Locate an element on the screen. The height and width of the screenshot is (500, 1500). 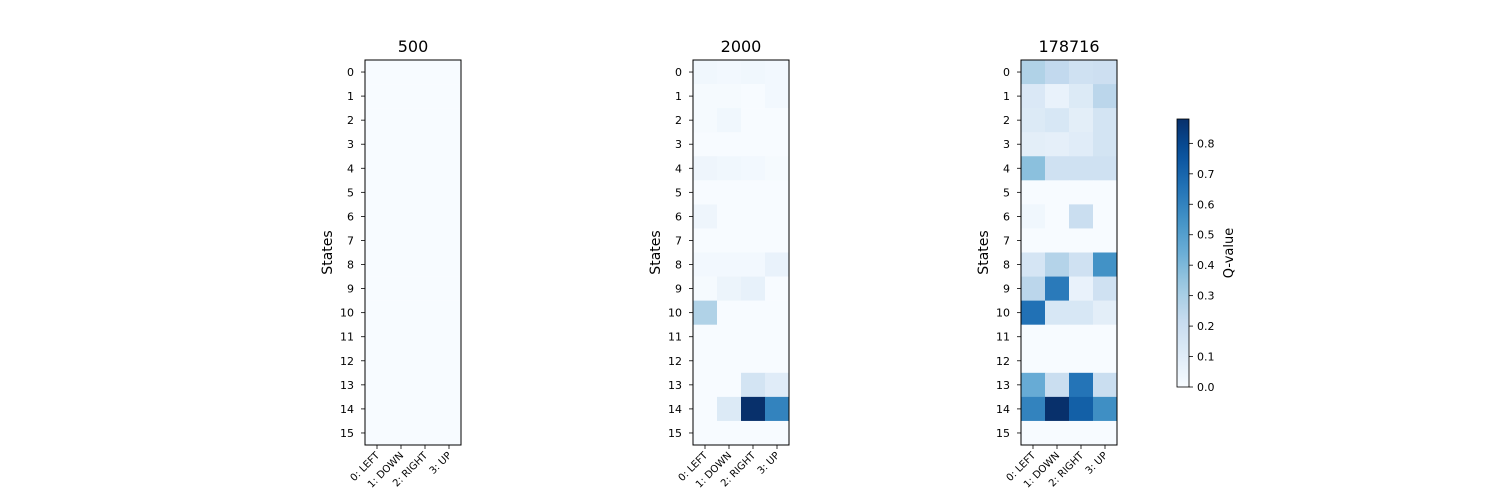
chart-title: 178716 is located at coordinates (1068, 46).